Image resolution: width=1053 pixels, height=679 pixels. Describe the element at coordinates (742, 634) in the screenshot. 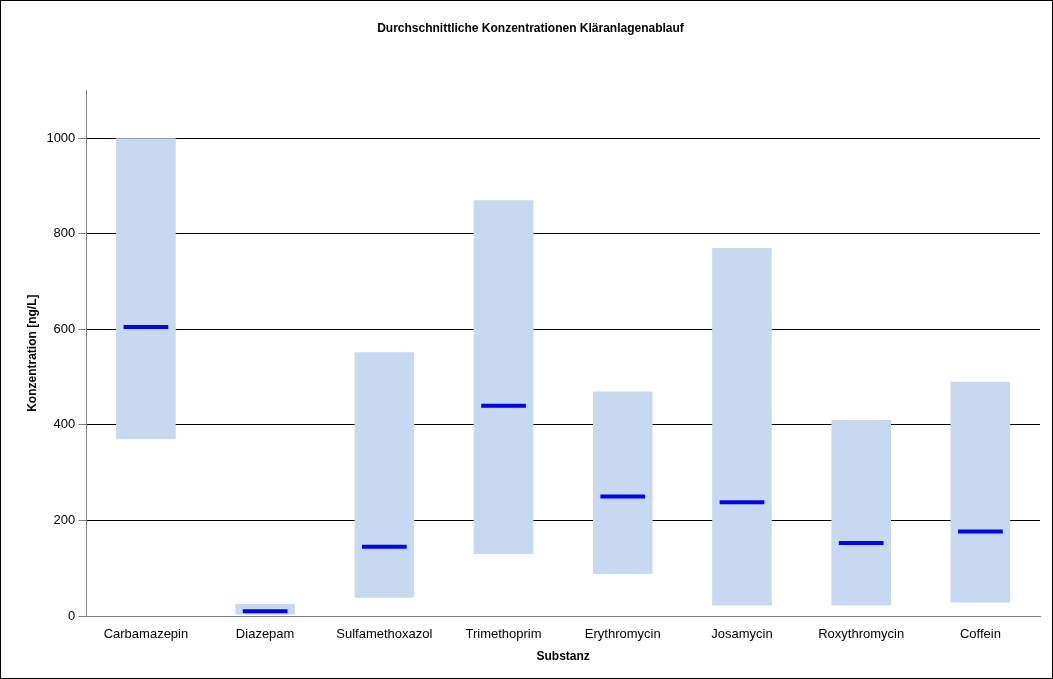

I see `x-tick-label: Josamycin` at that location.